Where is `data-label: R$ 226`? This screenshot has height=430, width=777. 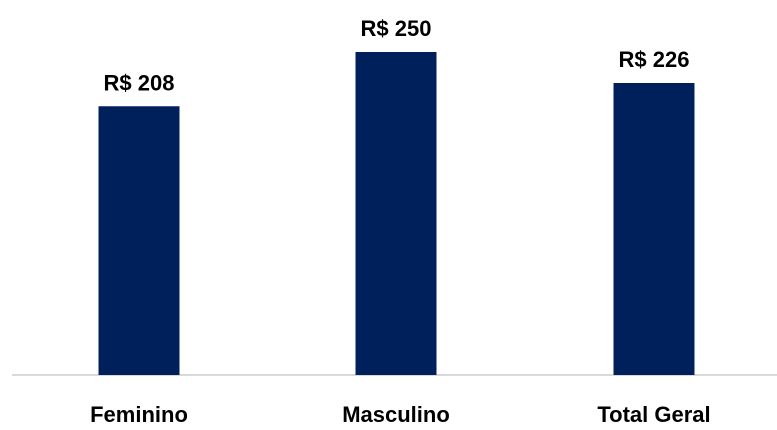
data-label: R$ 226 is located at coordinates (654, 59).